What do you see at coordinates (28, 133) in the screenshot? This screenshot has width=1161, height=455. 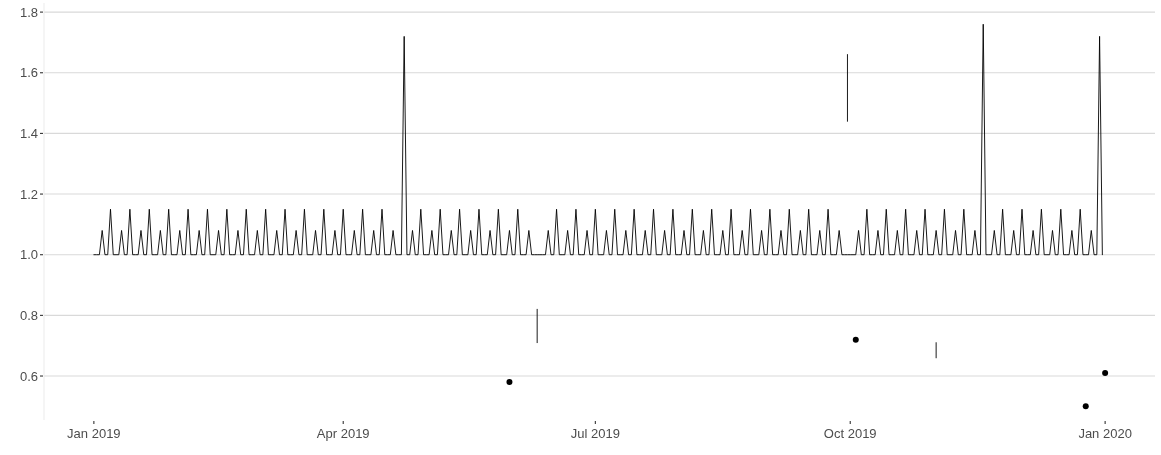 I see `y-tick-label: 1.4` at bounding box center [28, 133].